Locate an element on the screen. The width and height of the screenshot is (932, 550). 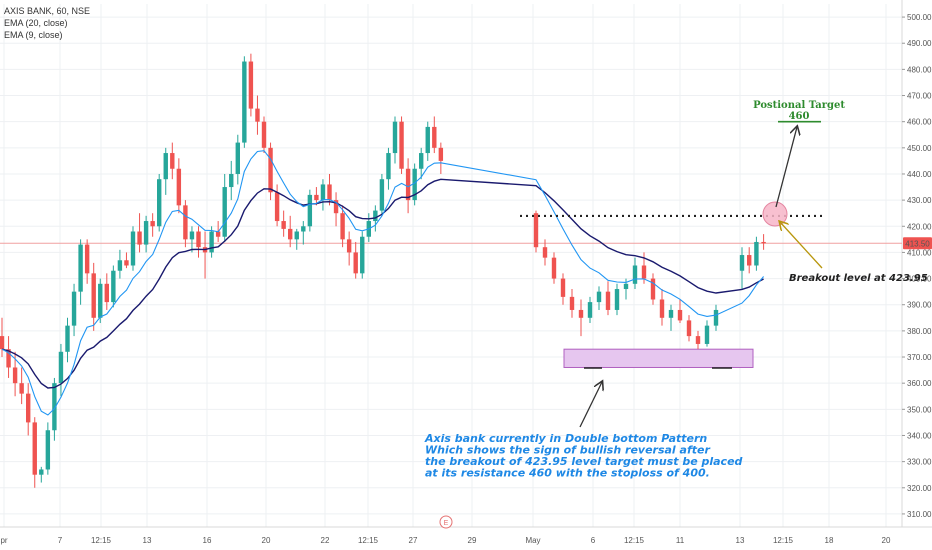
ema20-legend: EMA (20, close) is located at coordinates (36, 23).